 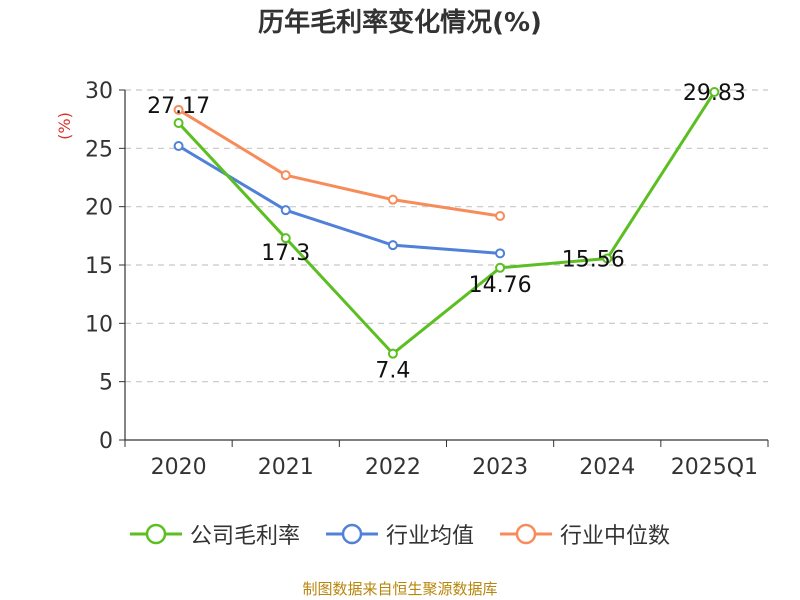 I want to click on legend-item: 公司毛利率, so click(x=214, y=534).